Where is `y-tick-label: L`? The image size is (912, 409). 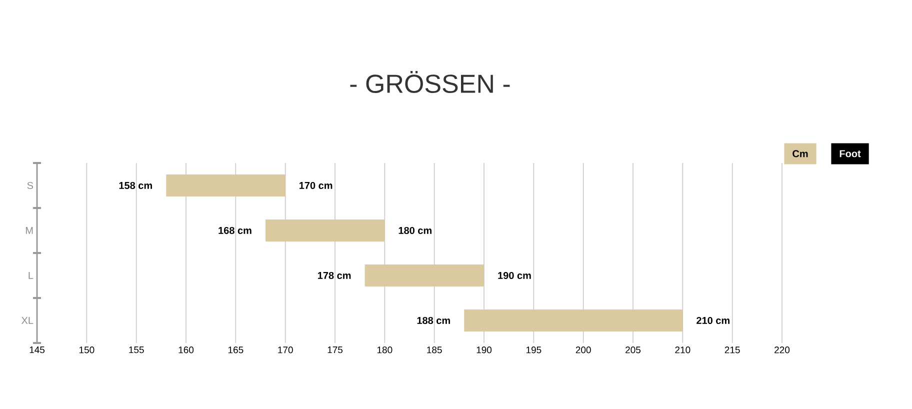
y-tick-label: L is located at coordinates (31, 275).